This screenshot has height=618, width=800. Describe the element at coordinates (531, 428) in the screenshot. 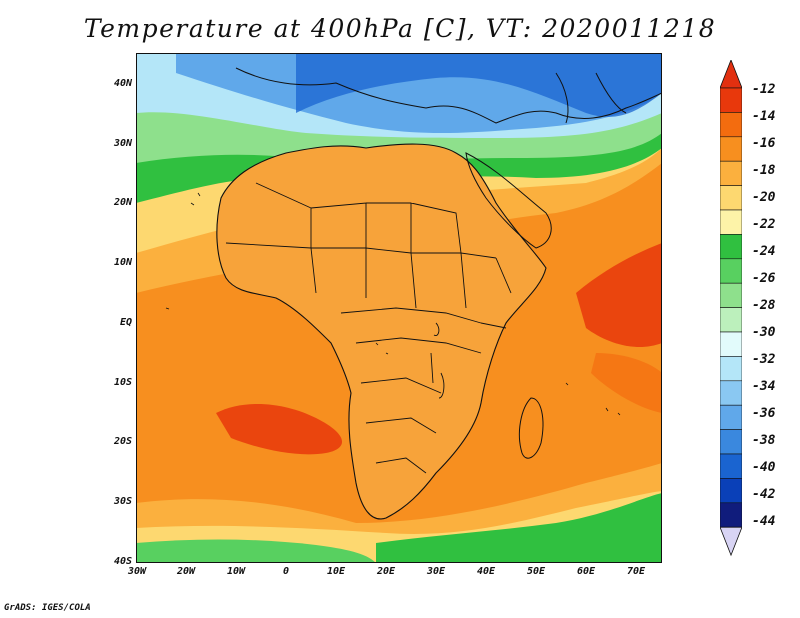

I see `madagascar` at that location.